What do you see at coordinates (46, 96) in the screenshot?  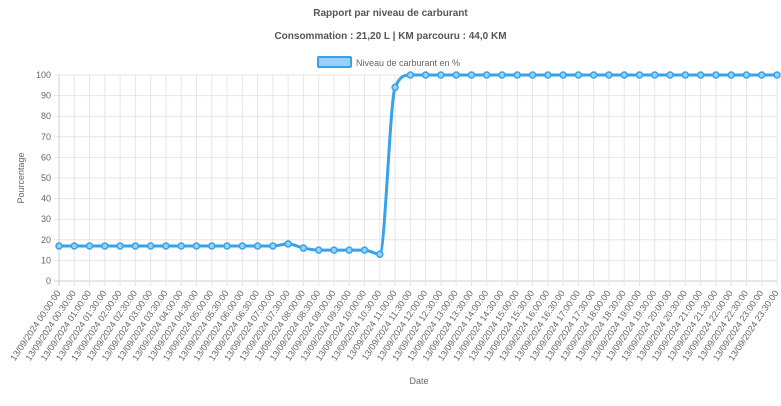 I see `y-tick-label: 90` at bounding box center [46, 96].